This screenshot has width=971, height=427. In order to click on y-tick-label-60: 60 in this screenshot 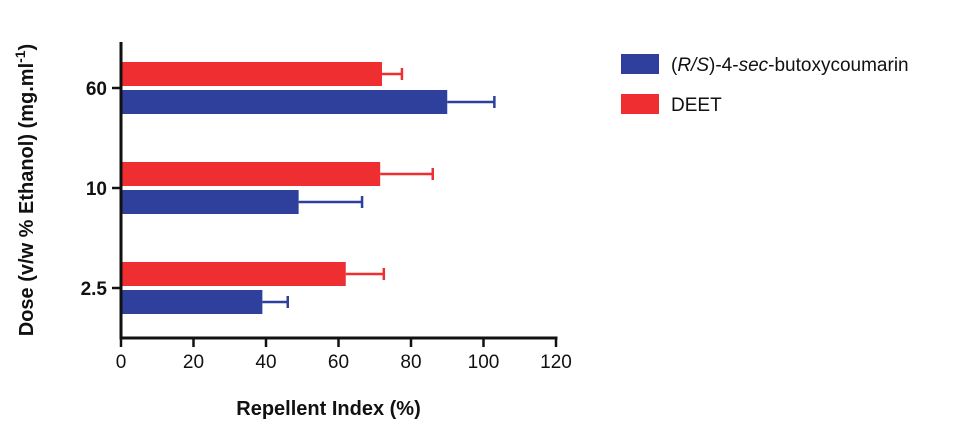, I will do `click(96, 89)`.